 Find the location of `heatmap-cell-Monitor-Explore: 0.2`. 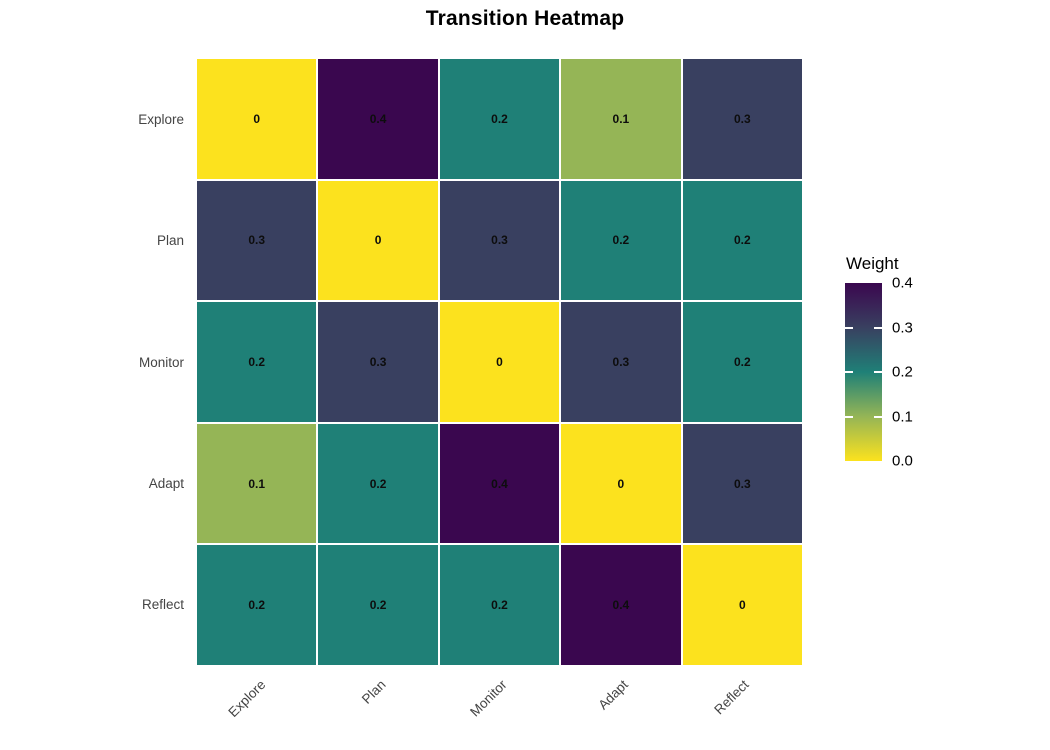

heatmap-cell-Monitor-Explore: 0.2 is located at coordinates (257, 362).